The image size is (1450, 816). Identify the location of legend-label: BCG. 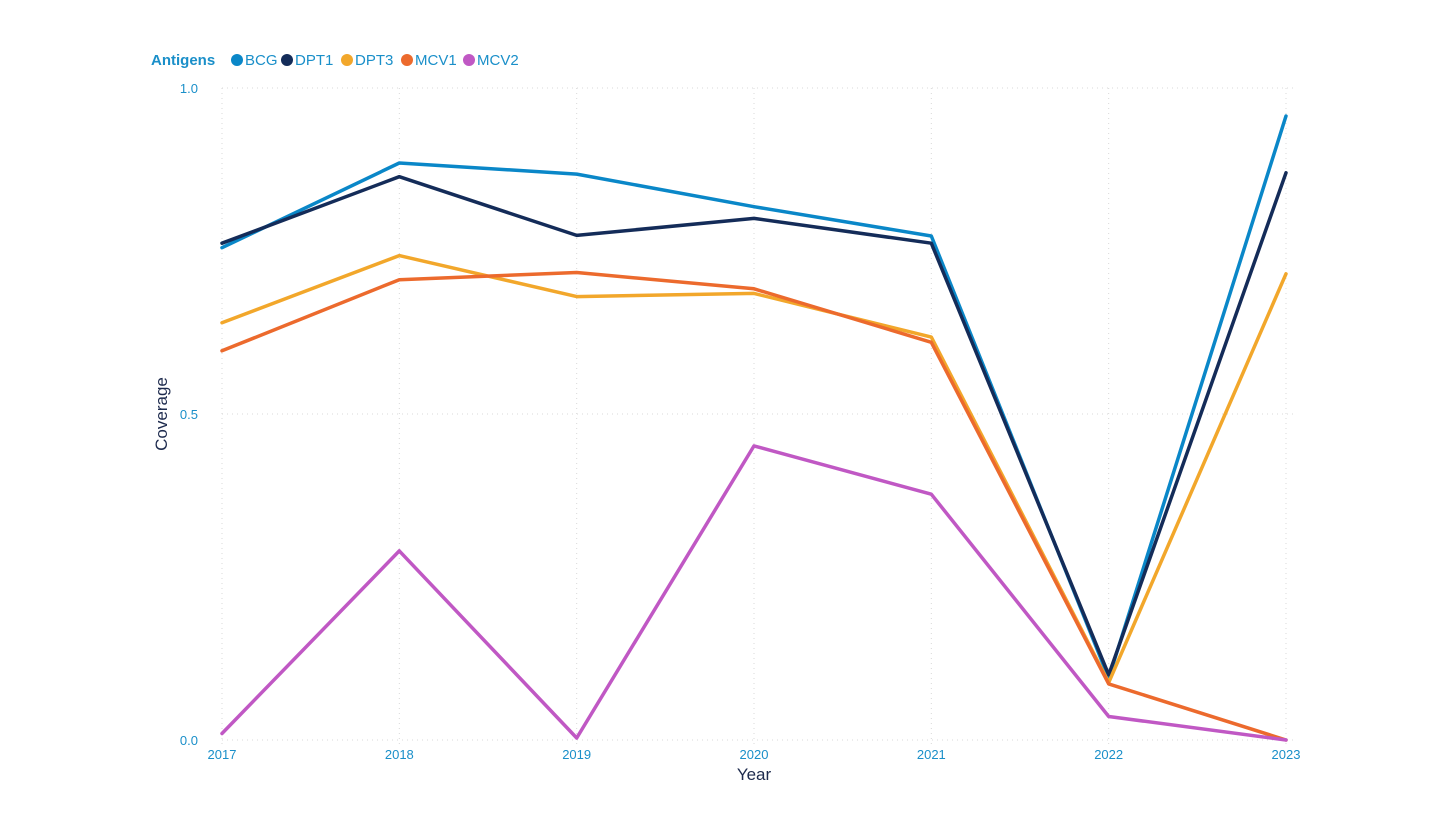
(261, 60).